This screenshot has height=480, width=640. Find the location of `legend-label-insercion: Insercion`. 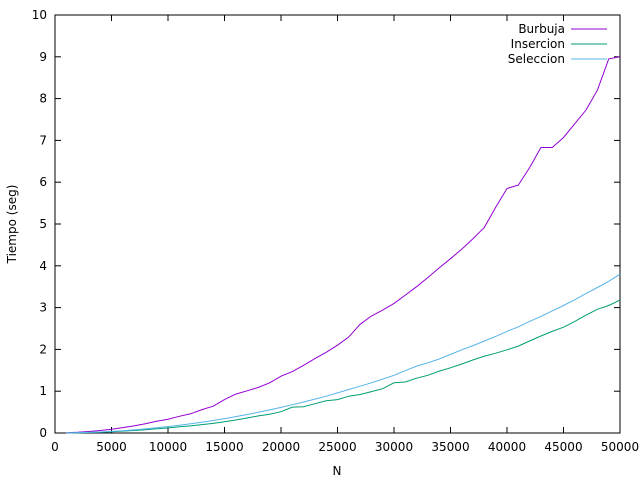

legend-label-insercion: Insercion is located at coordinates (538, 44).